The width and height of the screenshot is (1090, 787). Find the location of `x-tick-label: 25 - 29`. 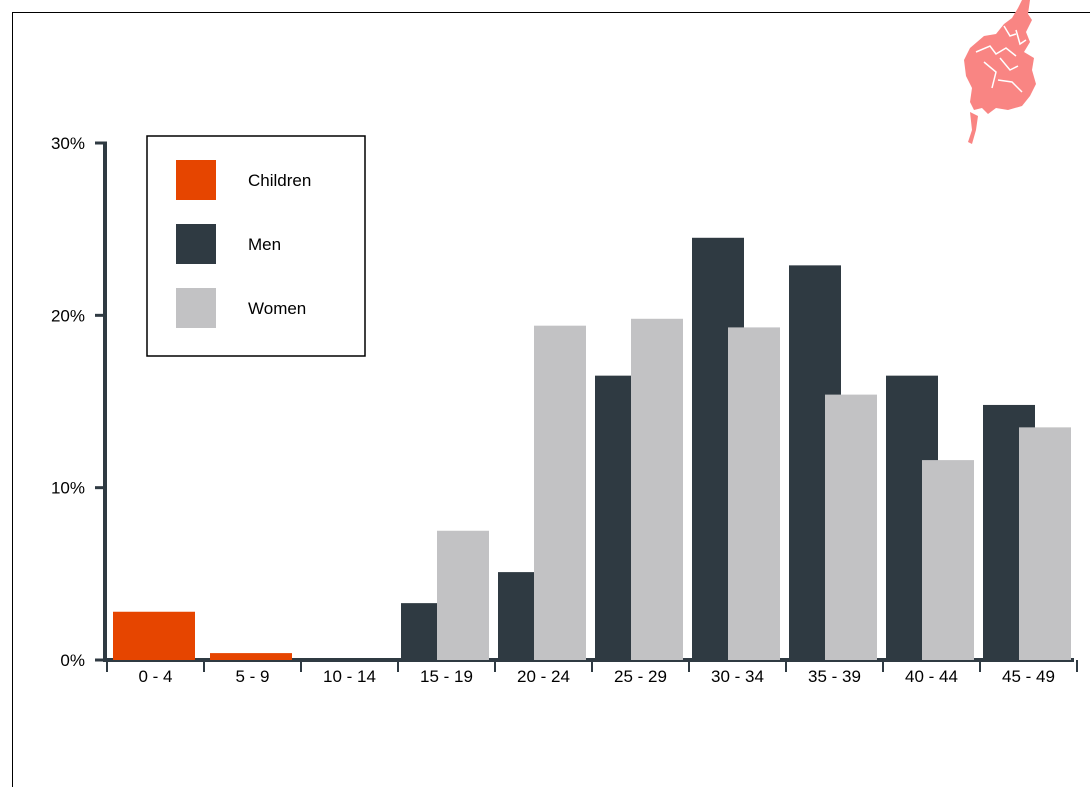

x-tick-label: 25 - 29 is located at coordinates (640, 676).